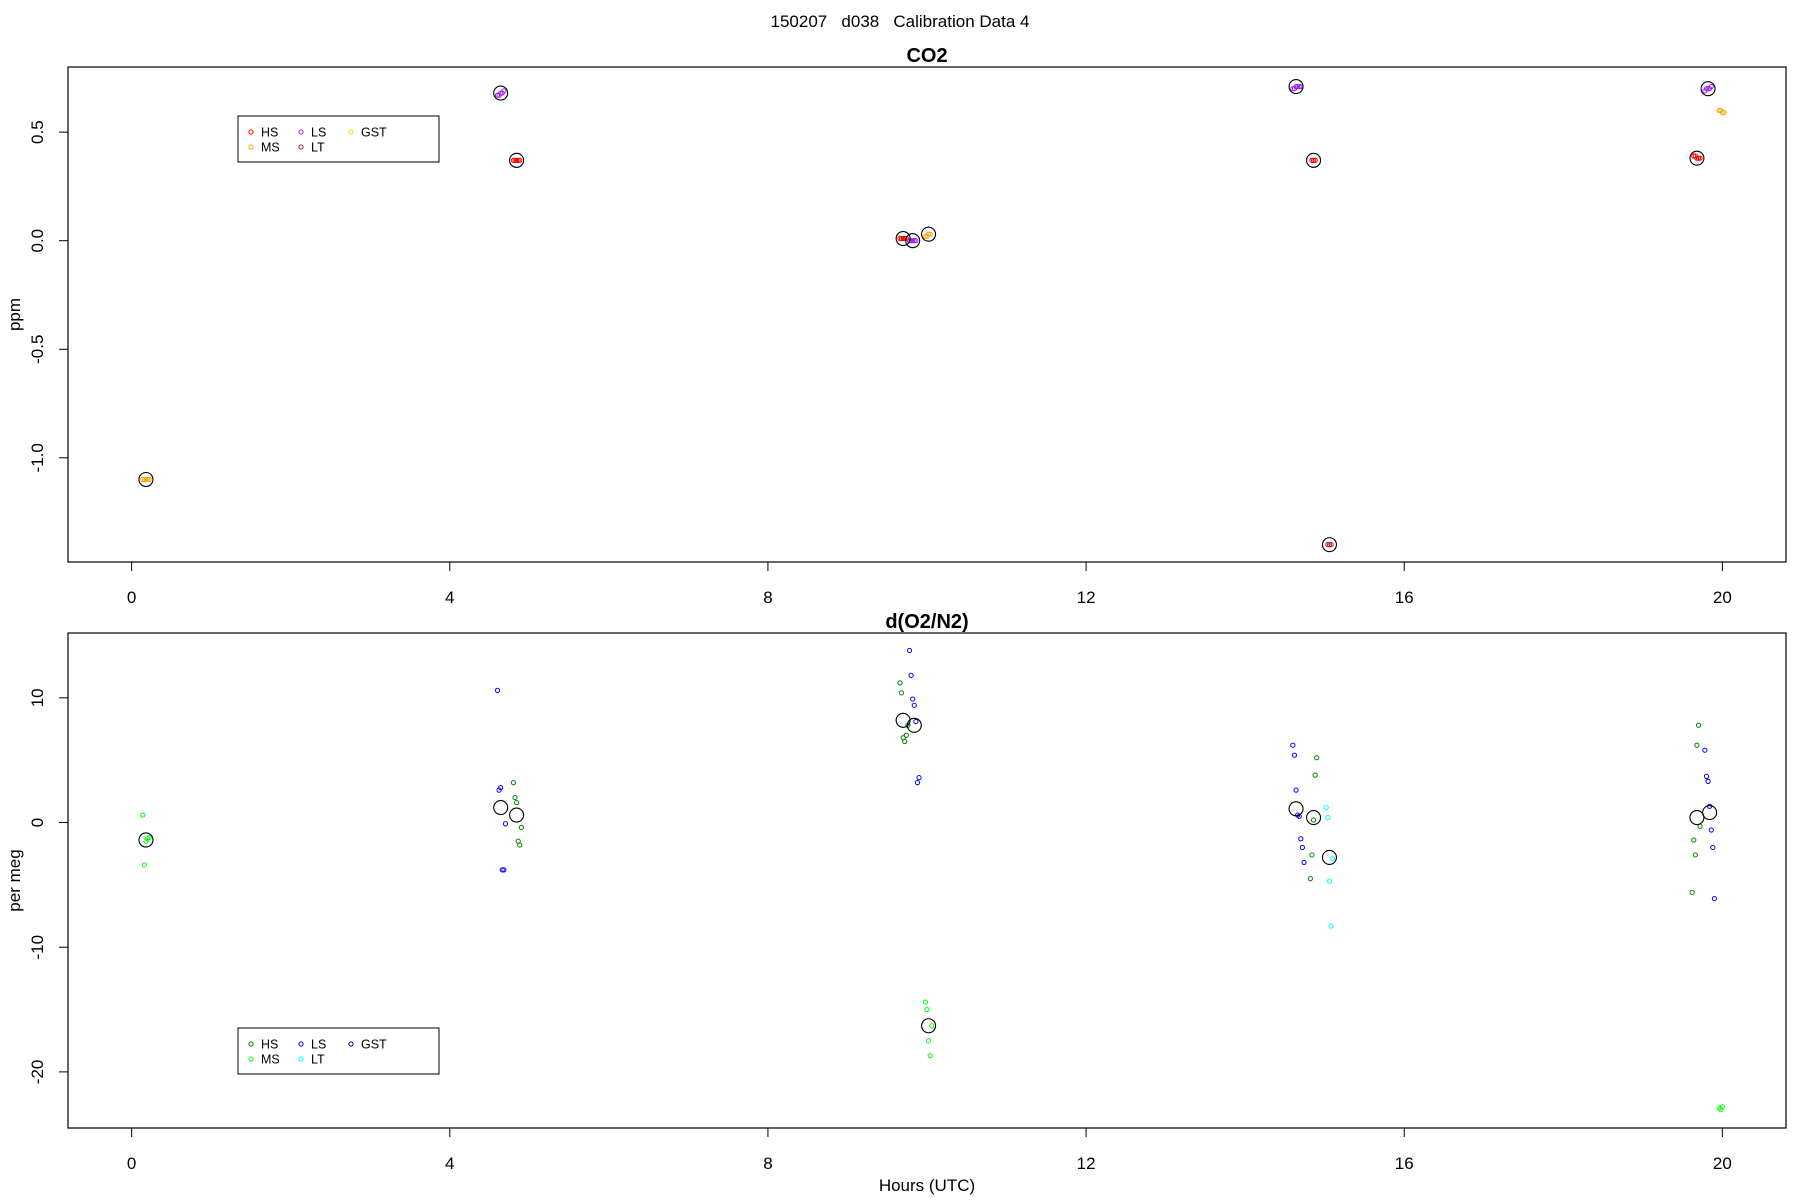 The width and height of the screenshot is (1800, 1200). Describe the element at coordinates (14, 880) in the screenshot. I see `y-axis-label: per meg` at that location.